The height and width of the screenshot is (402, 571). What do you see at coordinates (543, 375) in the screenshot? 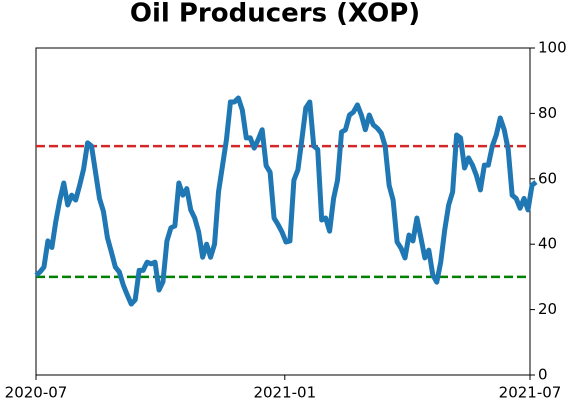
I see `y-tick-label: 0` at bounding box center [543, 375].